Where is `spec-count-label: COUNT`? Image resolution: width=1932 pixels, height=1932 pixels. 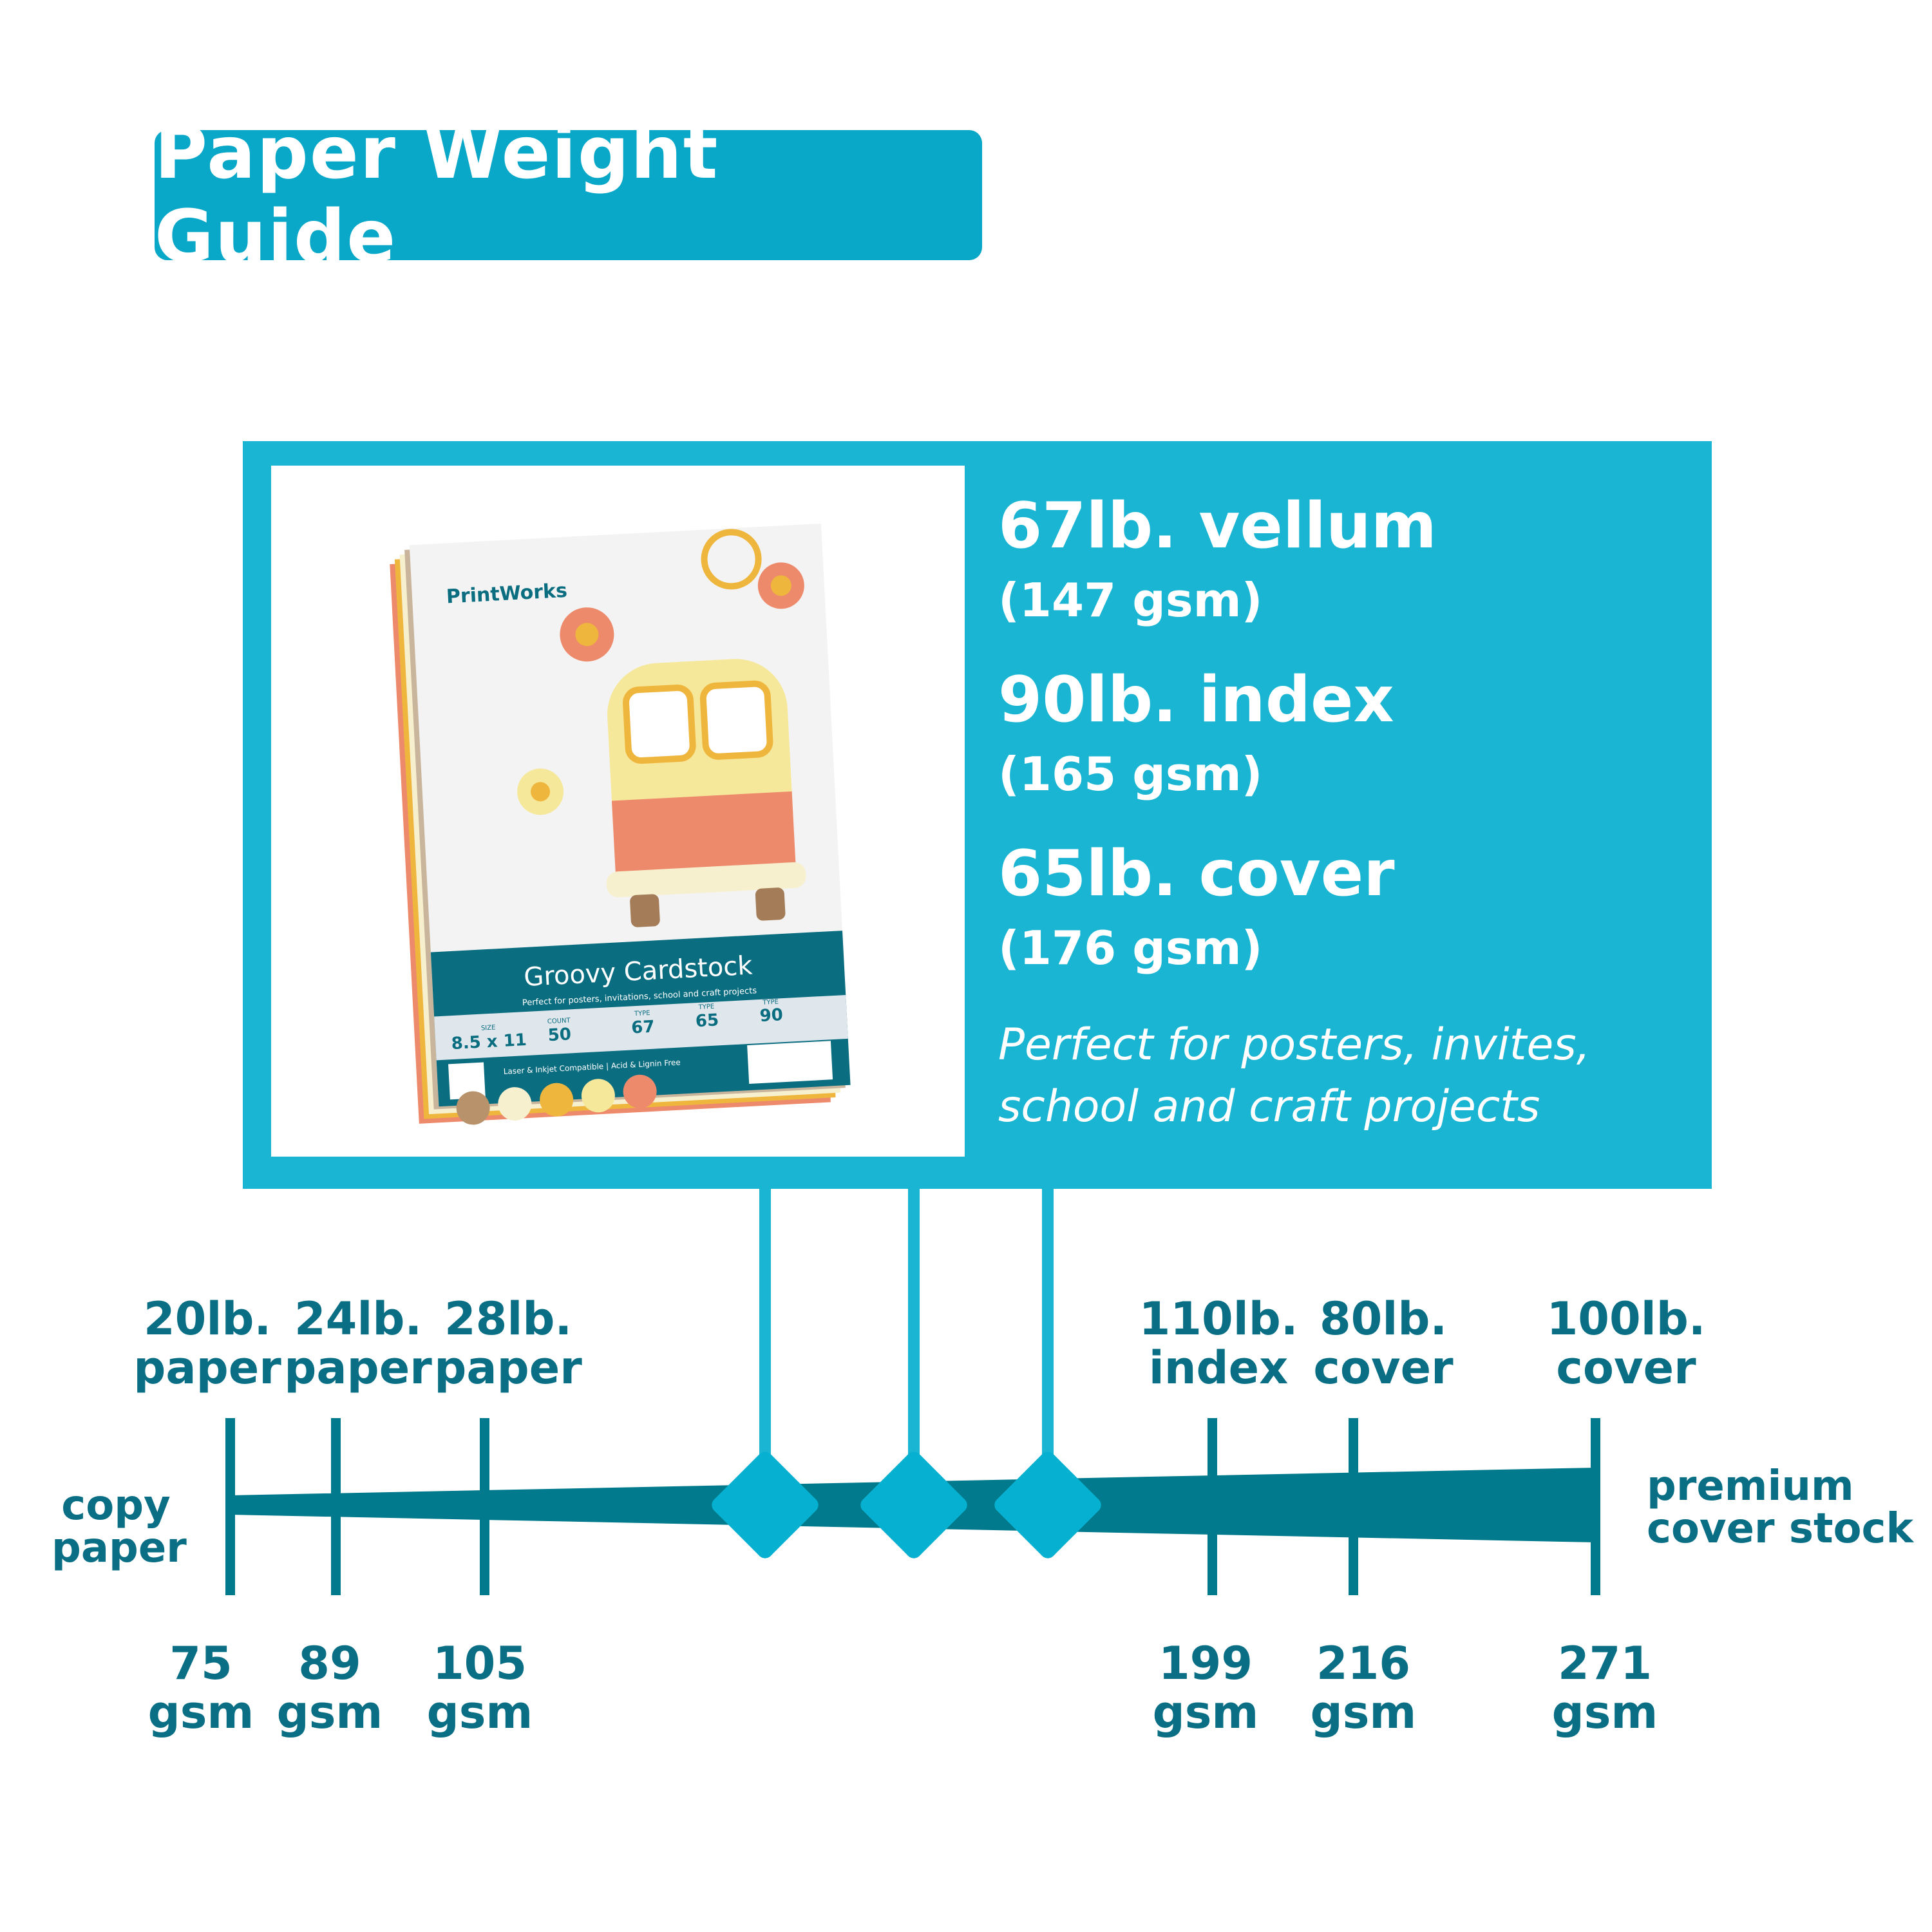
spec-count-label: COUNT is located at coordinates (559, 1021).